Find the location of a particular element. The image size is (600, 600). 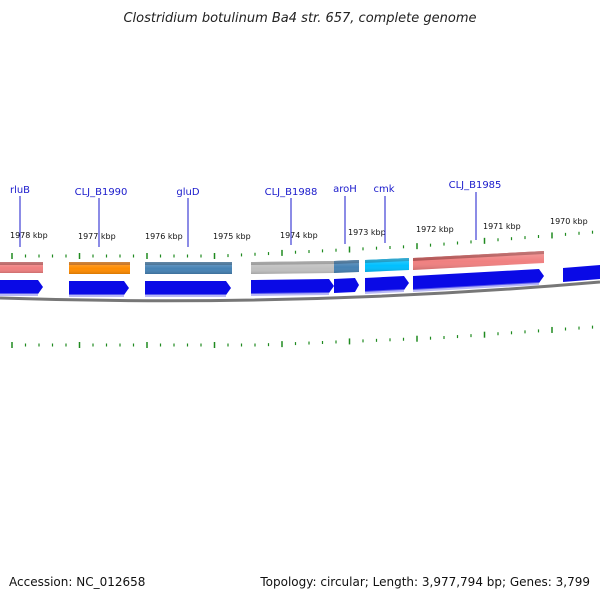

tick-label: 1976 kbp is located at coordinates (164, 236).